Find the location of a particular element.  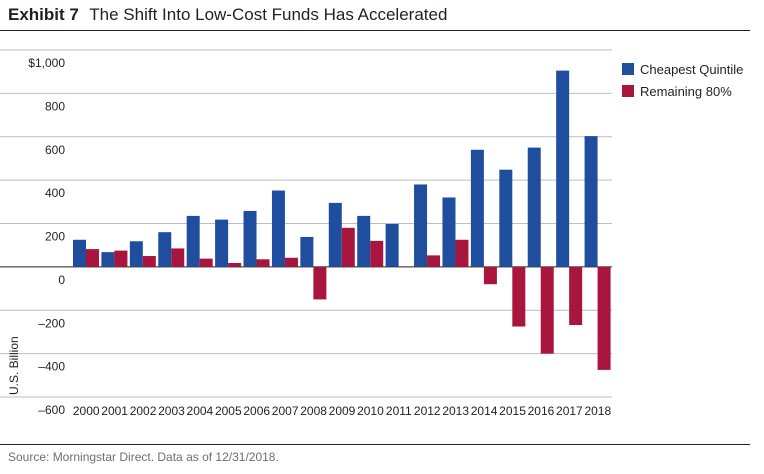

x-tick-label: 2009 is located at coordinates (342, 411).